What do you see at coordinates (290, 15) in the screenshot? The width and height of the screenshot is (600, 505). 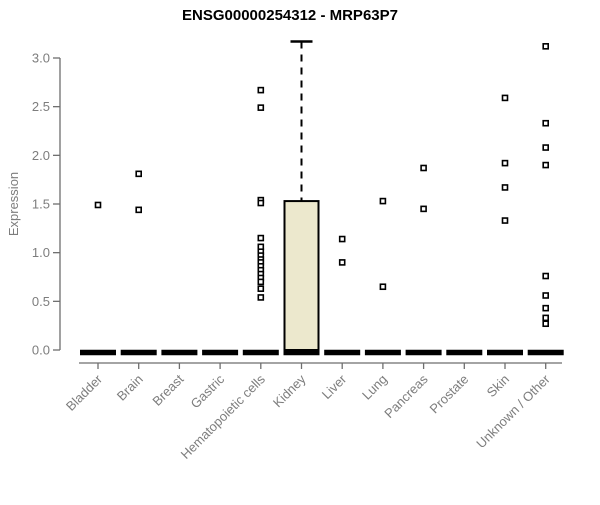 I see `chart-title: ENSG00000254312 - MRP63P7` at bounding box center [290, 15].